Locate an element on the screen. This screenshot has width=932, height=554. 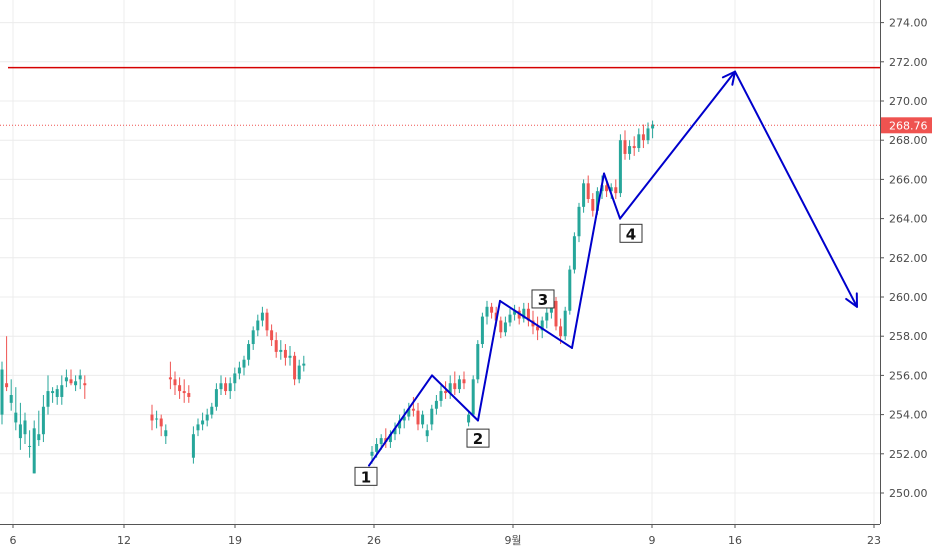
y-tick-label: 260.00 is located at coordinates (908, 297).